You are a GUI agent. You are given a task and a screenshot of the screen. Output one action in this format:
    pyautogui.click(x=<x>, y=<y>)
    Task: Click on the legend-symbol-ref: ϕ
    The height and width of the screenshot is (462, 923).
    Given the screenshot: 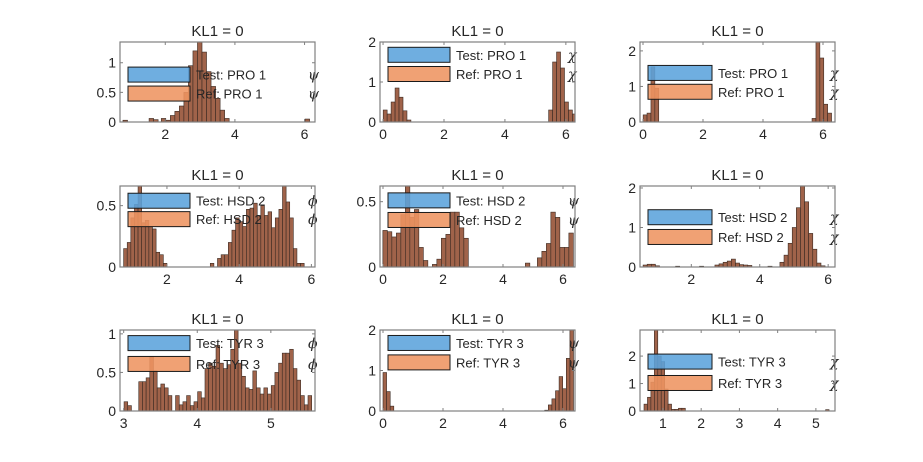 What is the action you would take?
    pyautogui.click(x=313, y=220)
    